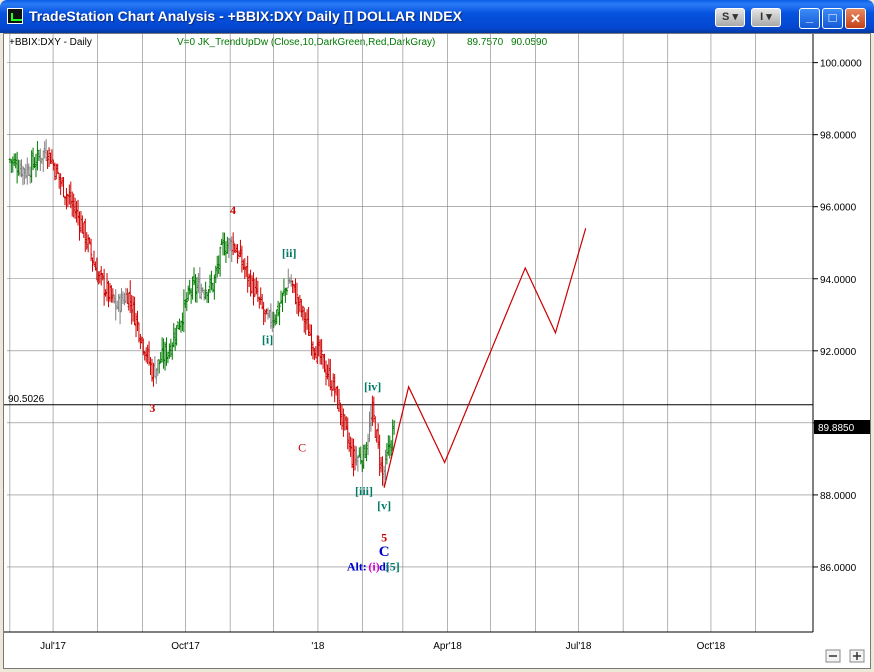  What do you see at coordinates (485, 42) in the screenshot?
I see `indicator-value-1: 89.7570` at bounding box center [485, 42].